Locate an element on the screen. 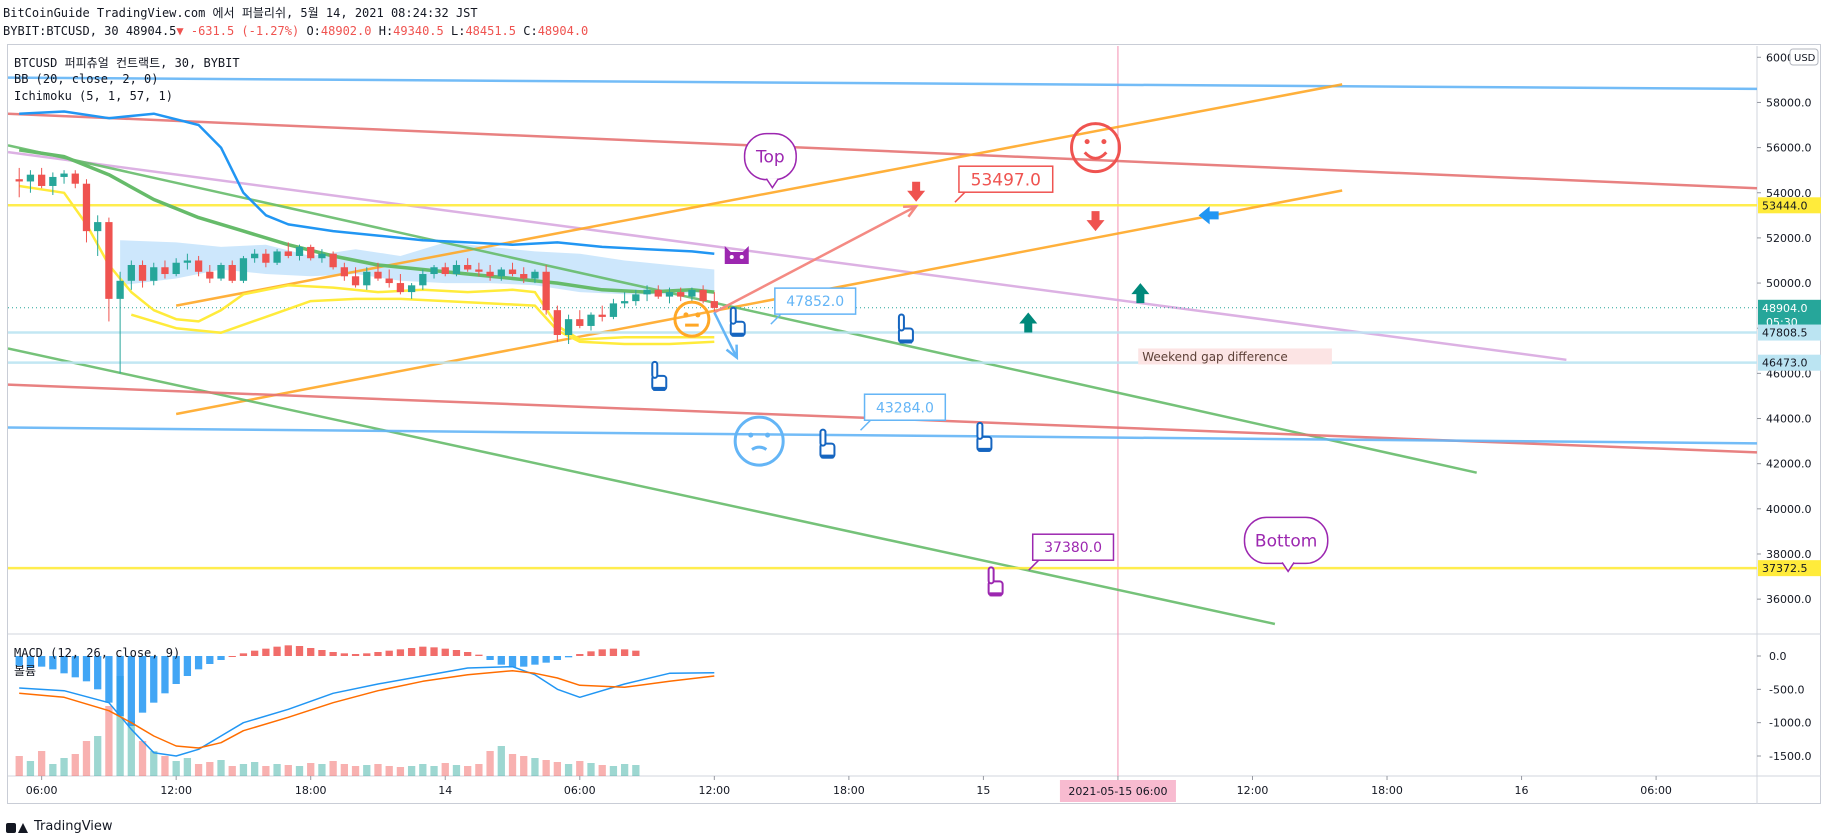  tradingview-footer: TradingView is located at coordinates (59, 826).